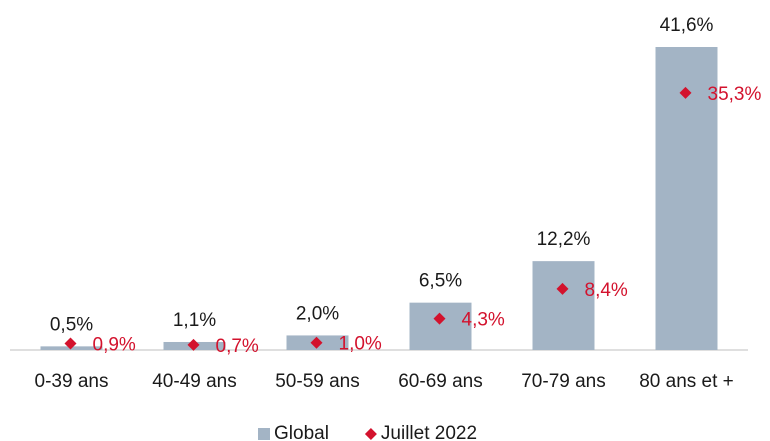  What do you see at coordinates (606, 290) in the screenshot?
I see `marker-value-label: 8,4%` at bounding box center [606, 290].